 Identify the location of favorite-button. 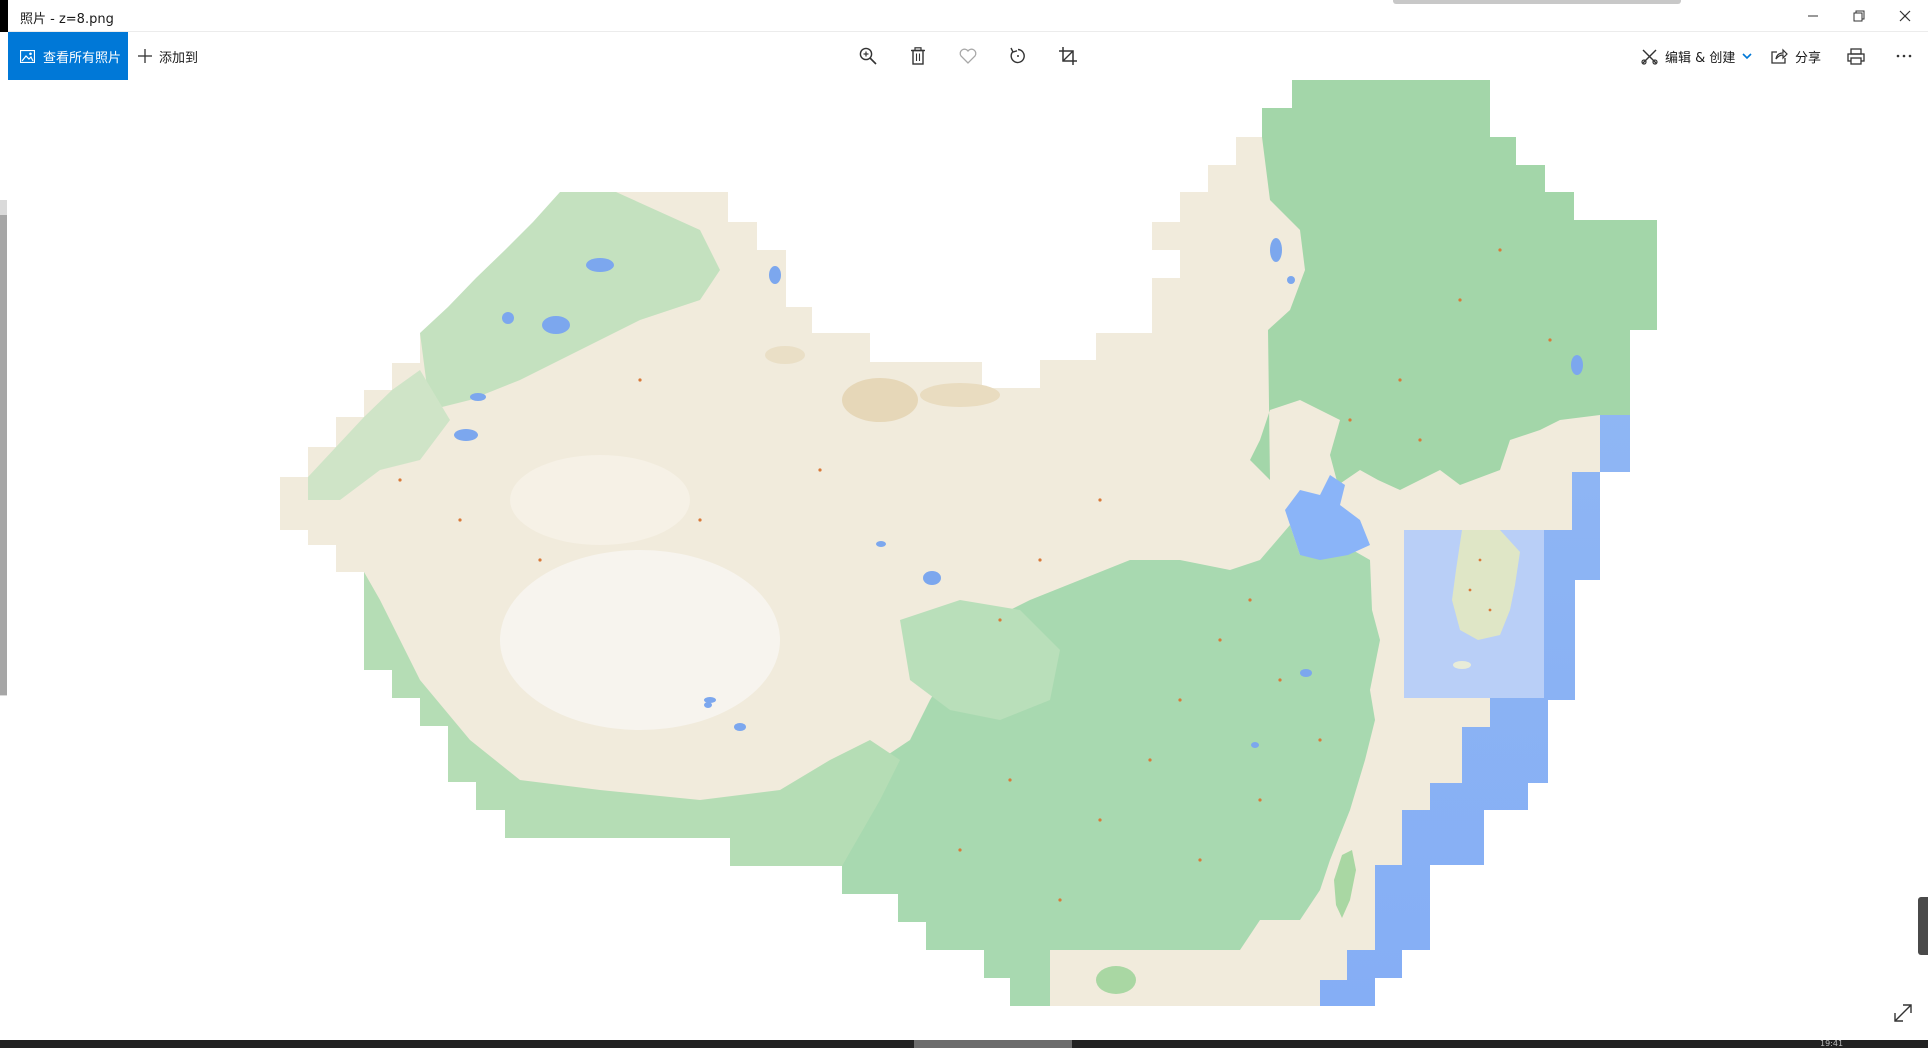
(968, 56).